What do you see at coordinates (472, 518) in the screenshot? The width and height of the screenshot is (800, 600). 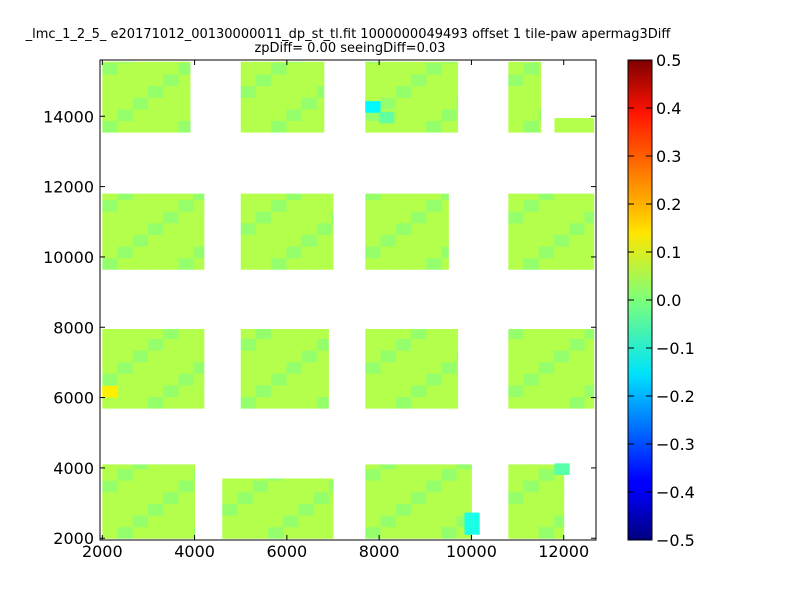 I see `heatmap-cell-highlight` at bounding box center [472, 518].